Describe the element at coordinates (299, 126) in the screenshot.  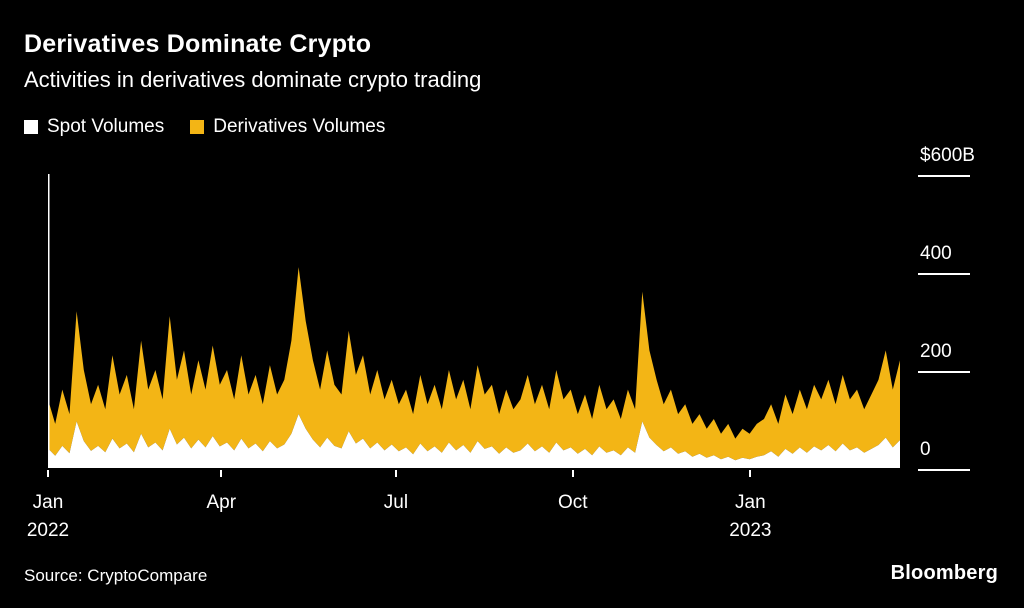
I see `legend-label-derivatives: Derivatives Volumes` at that location.